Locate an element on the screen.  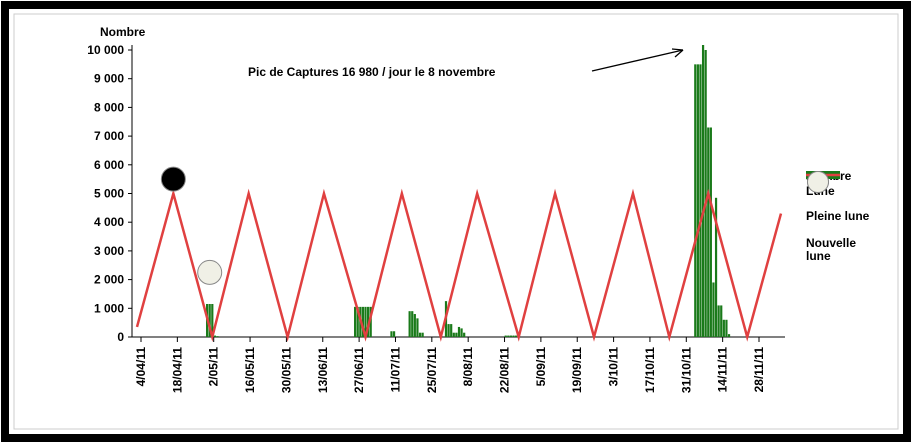
y-tick-label: 6 000 is located at coordinates (109, 165).